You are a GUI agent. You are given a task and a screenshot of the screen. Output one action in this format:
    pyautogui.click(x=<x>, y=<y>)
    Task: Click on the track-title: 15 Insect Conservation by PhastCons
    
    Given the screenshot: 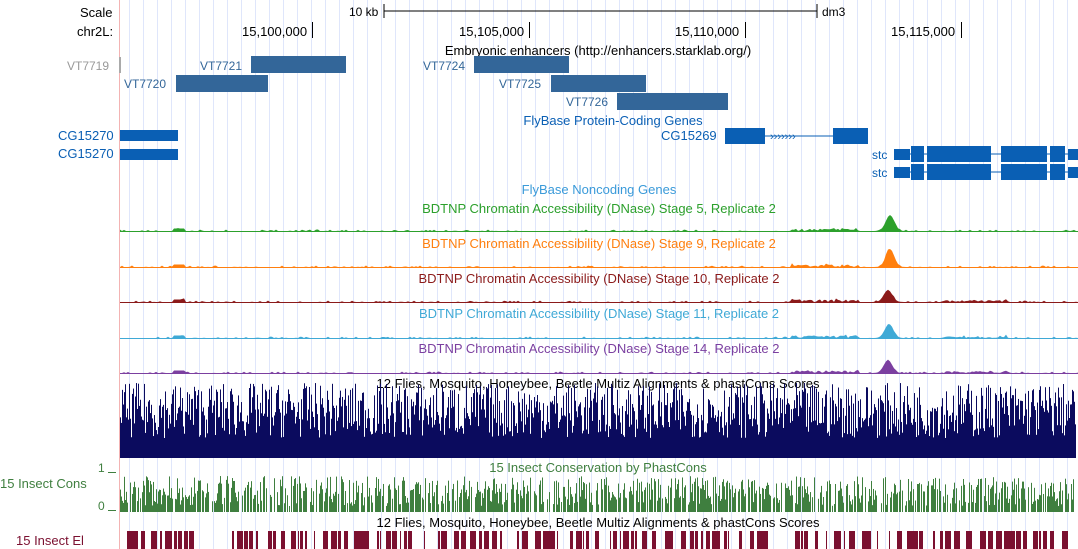 What is the action you would take?
    pyautogui.click(x=598, y=467)
    